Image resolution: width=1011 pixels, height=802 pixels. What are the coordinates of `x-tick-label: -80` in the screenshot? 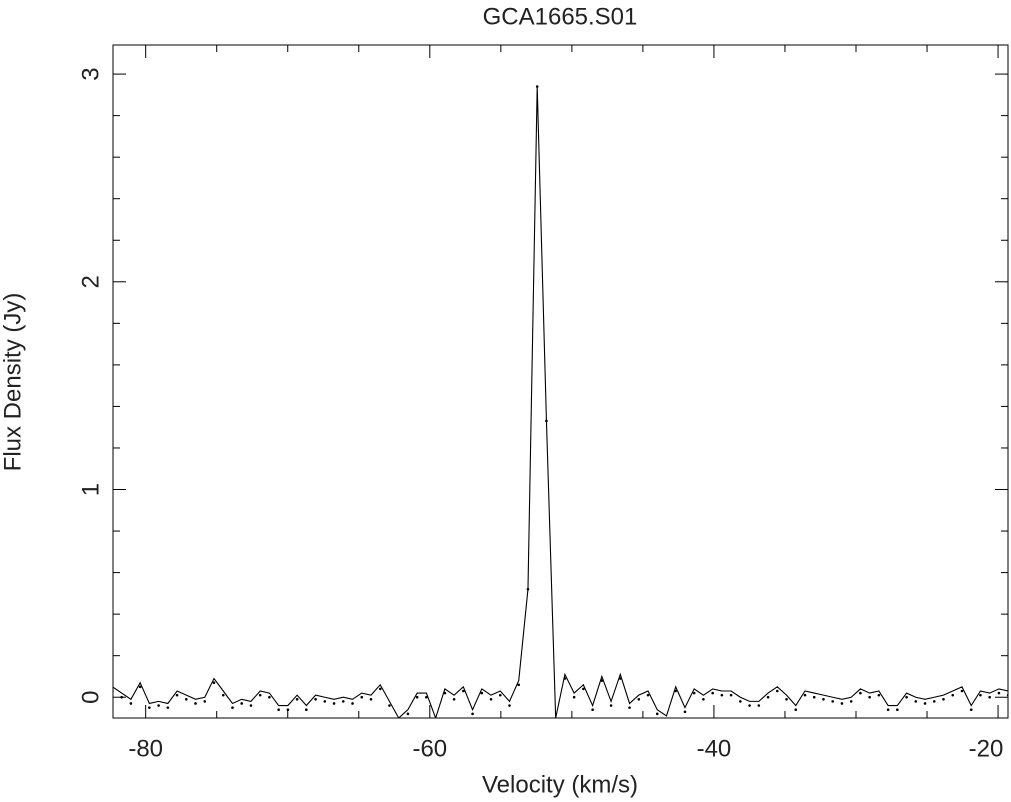 It's located at (145, 748).